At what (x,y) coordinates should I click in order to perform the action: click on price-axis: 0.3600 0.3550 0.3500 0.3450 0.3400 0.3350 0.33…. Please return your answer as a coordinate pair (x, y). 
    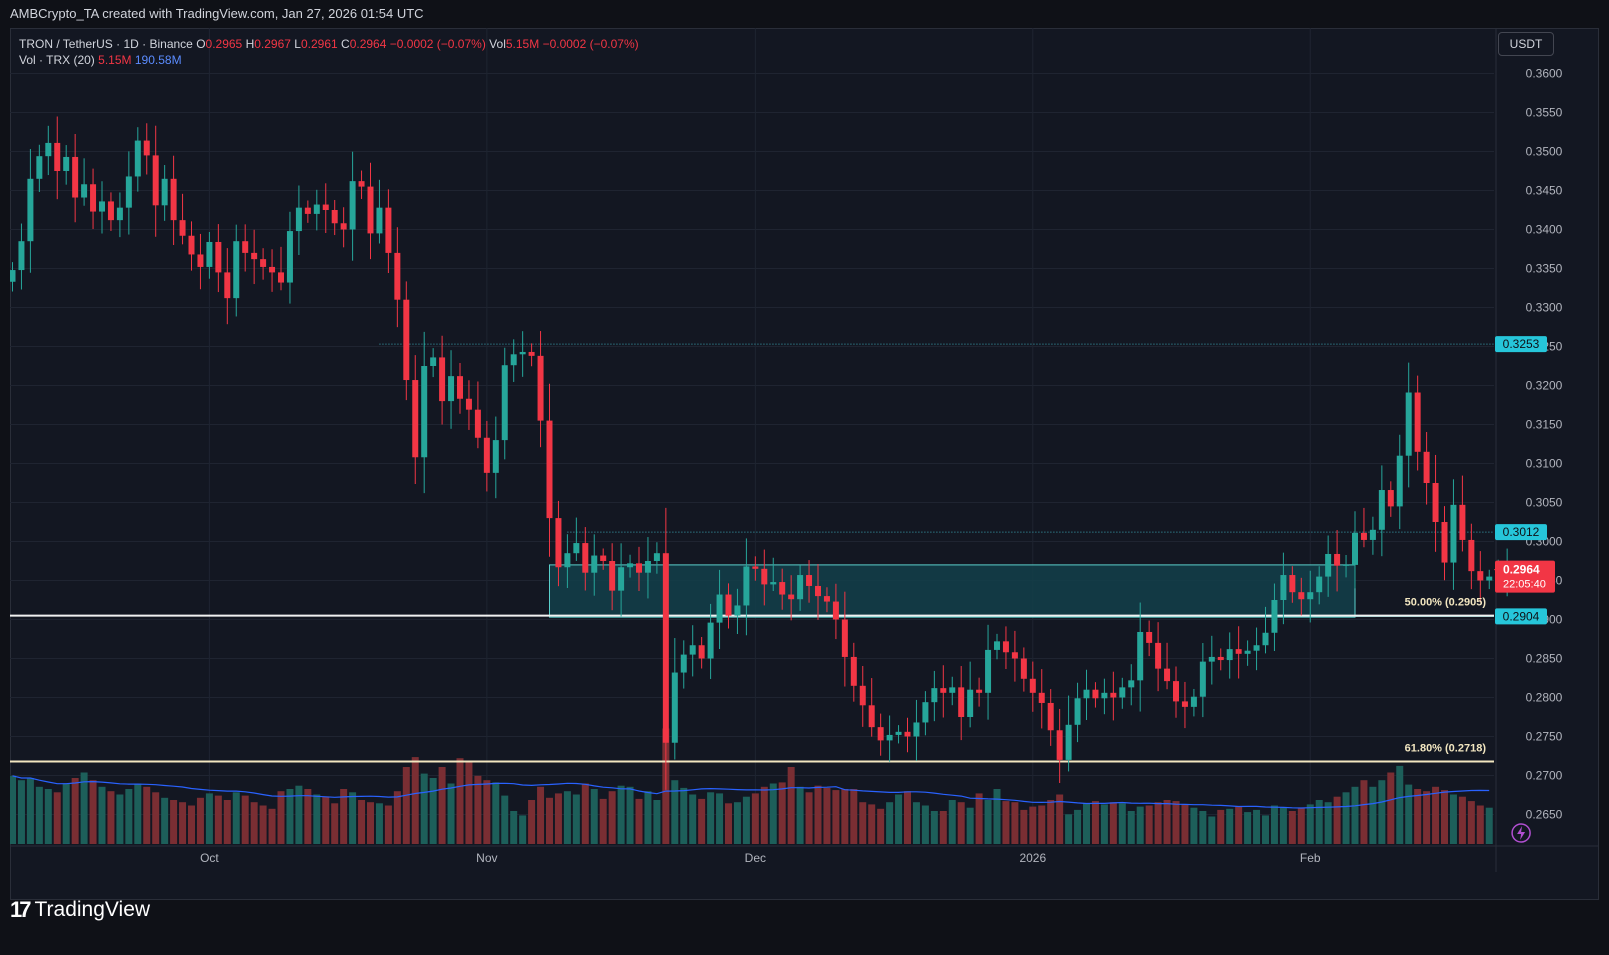
    Looking at the image, I should click on (1544, 444).